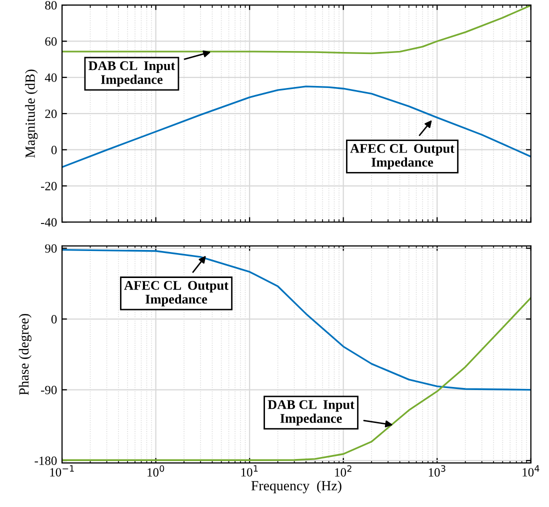 Image resolution: width=549 pixels, height=507 pixels. I want to click on y-tick-label: 40, so click(50, 77).